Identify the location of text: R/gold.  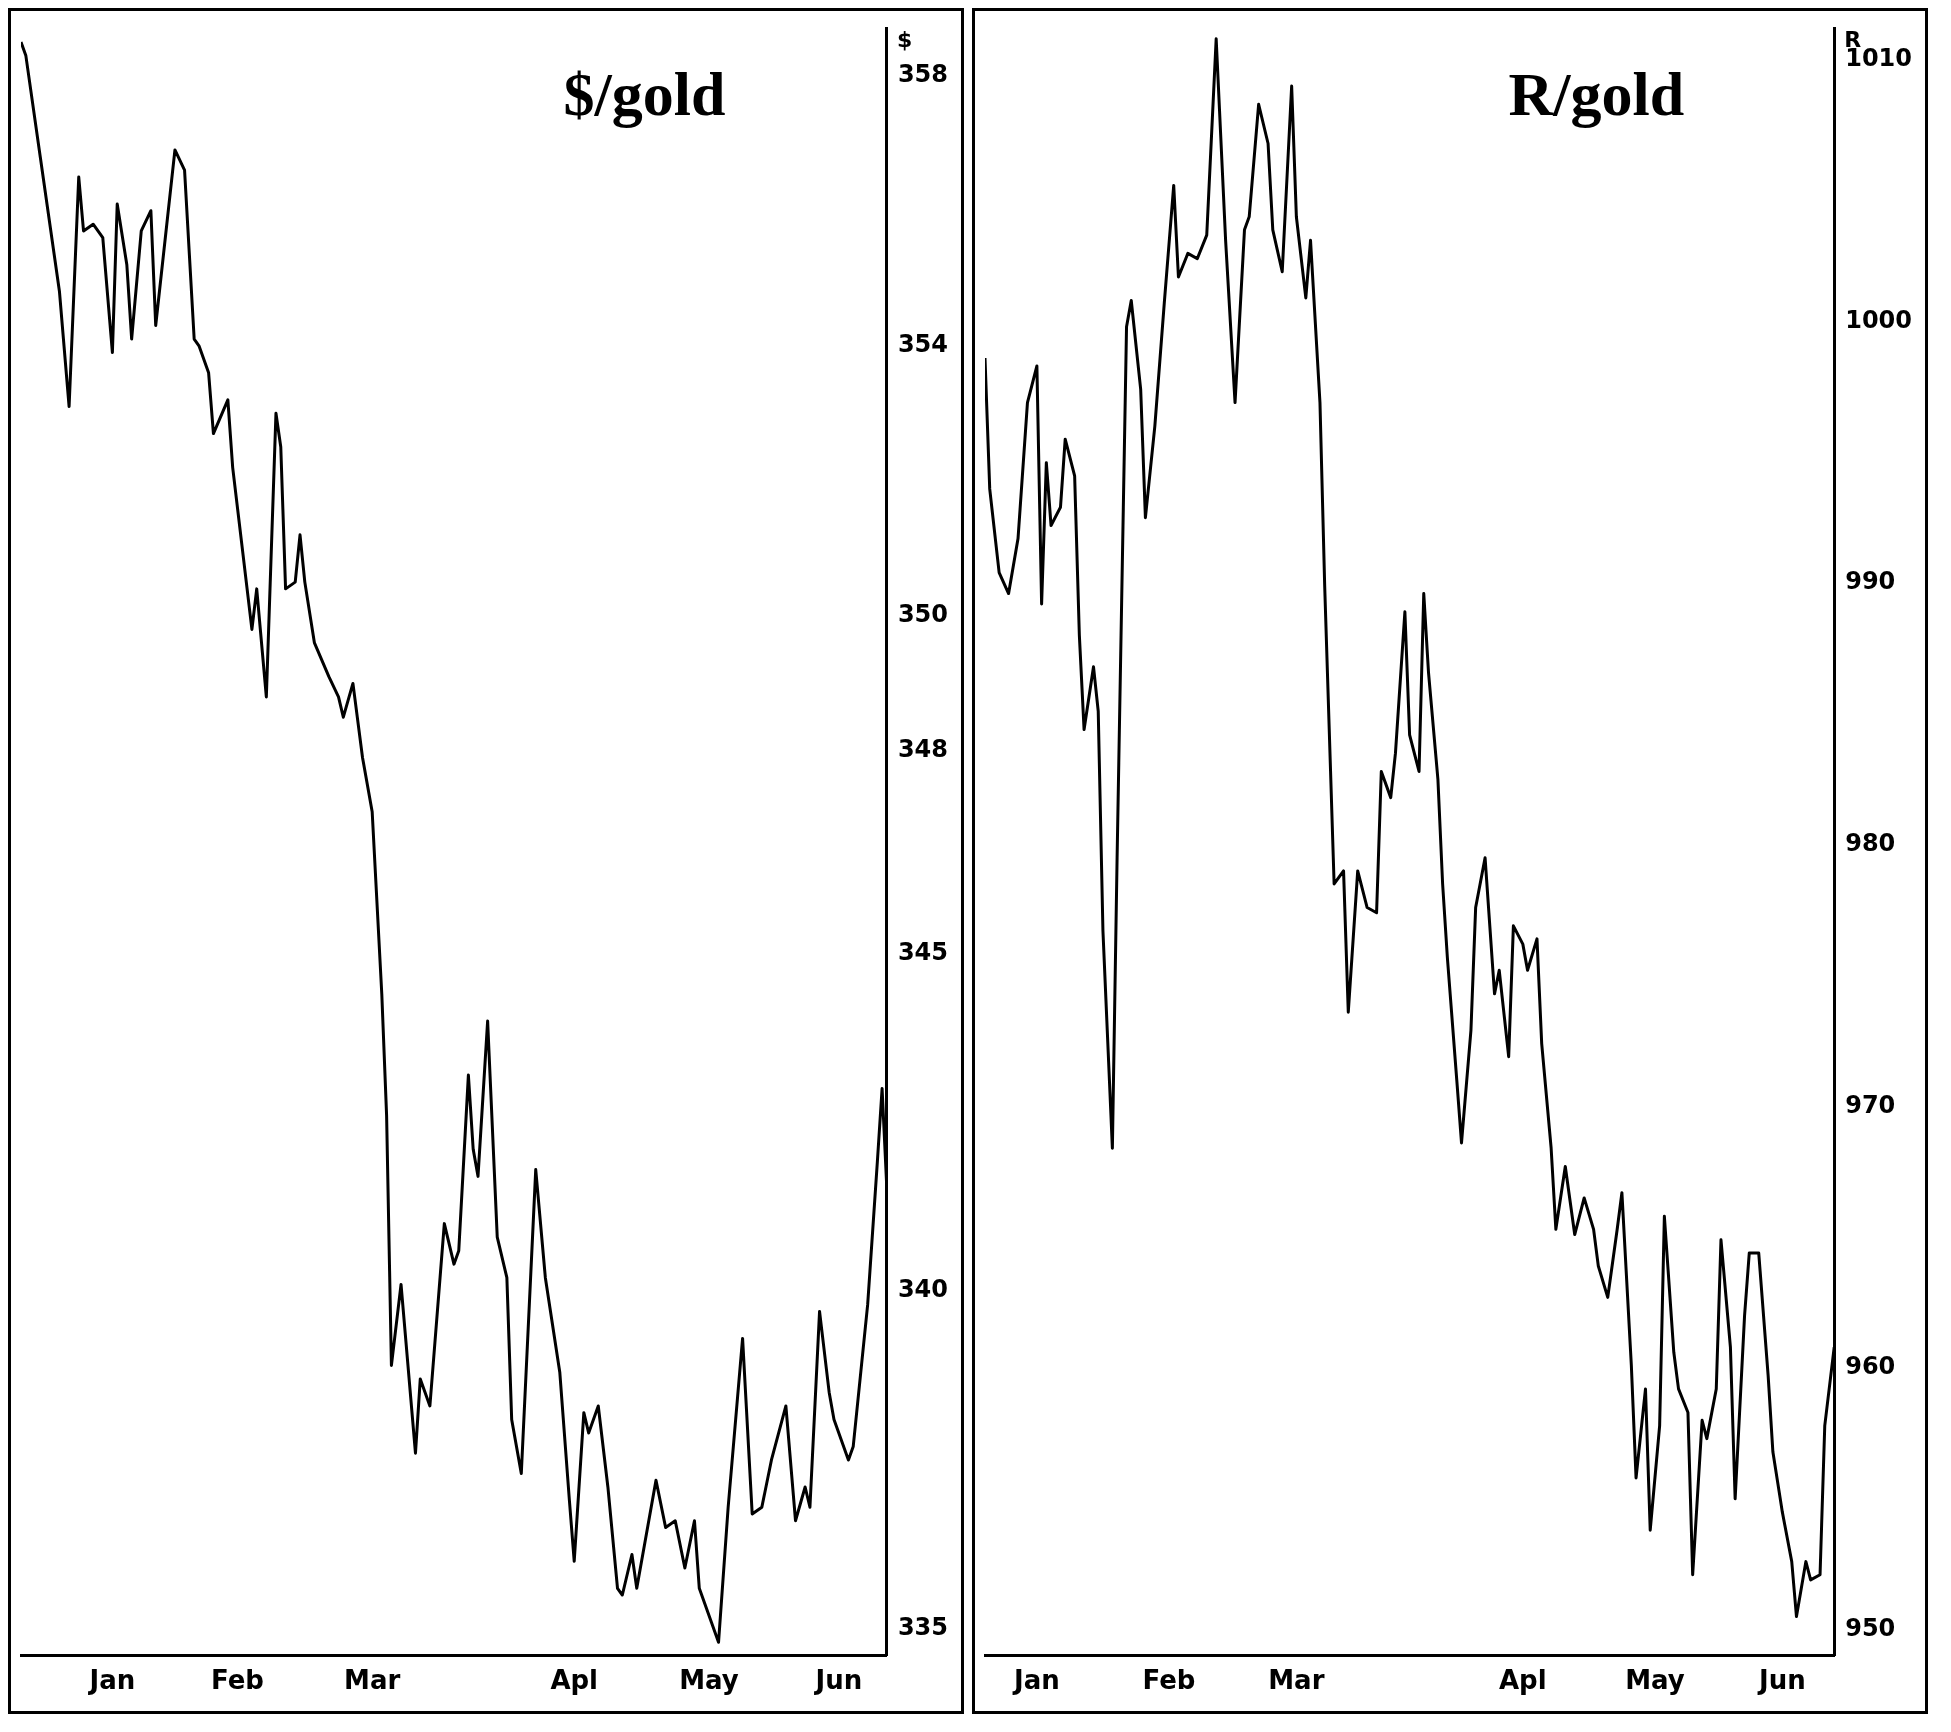
(1596, 94).